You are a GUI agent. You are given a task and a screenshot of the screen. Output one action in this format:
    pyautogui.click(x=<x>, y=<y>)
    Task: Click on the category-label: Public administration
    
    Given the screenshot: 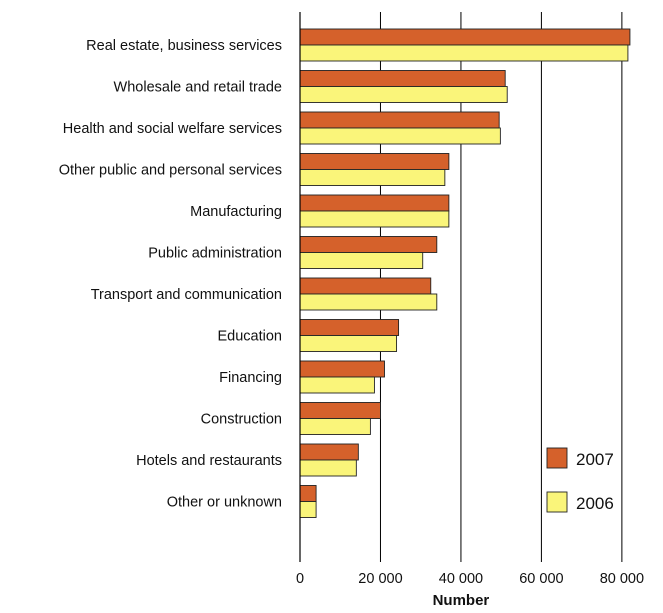 What is the action you would take?
    pyautogui.click(x=215, y=254)
    